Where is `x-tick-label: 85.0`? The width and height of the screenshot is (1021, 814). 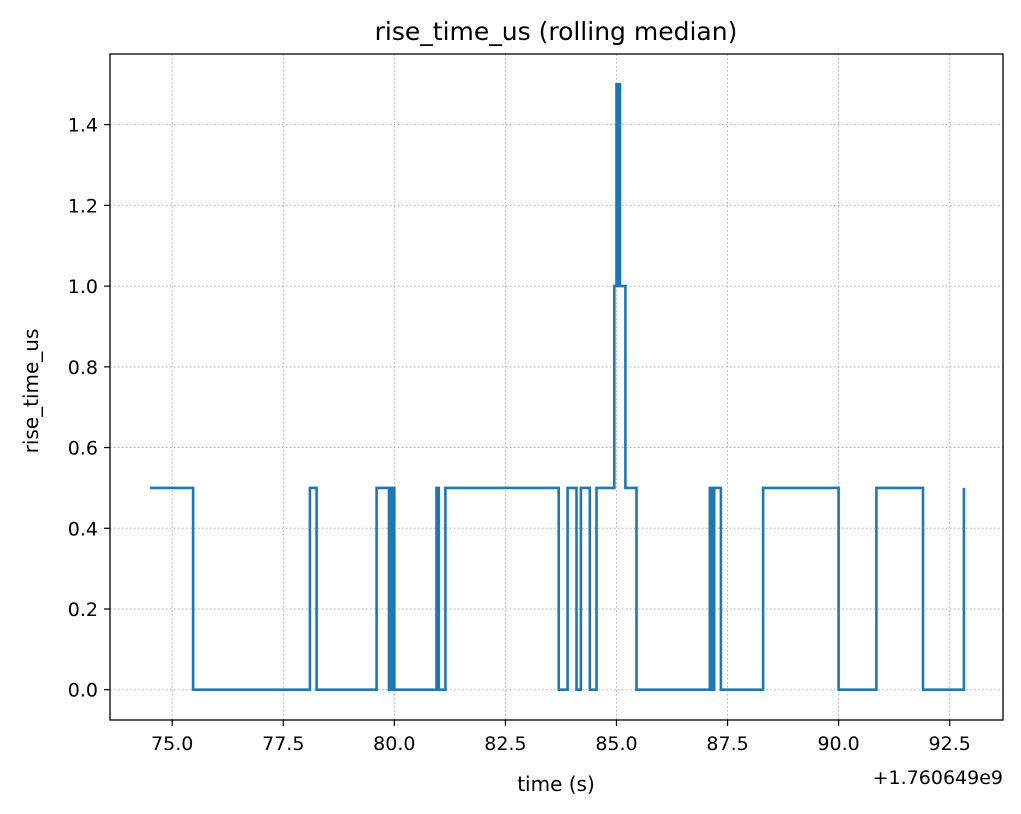
x-tick-label: 85.0 is located at coordinates (616, 744).